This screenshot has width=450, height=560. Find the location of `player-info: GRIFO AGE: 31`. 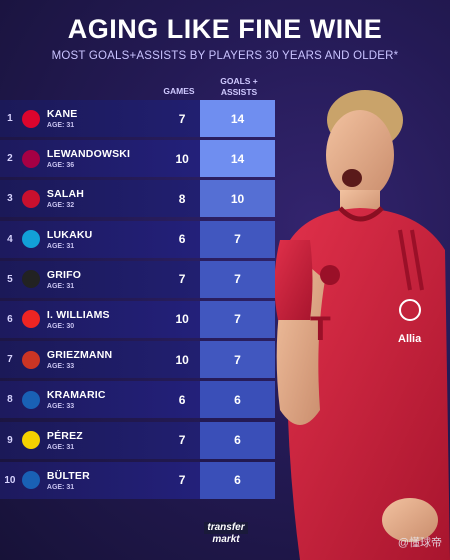

player-info: GRIFO AGE: 31 is located at coordinates (105, 279).